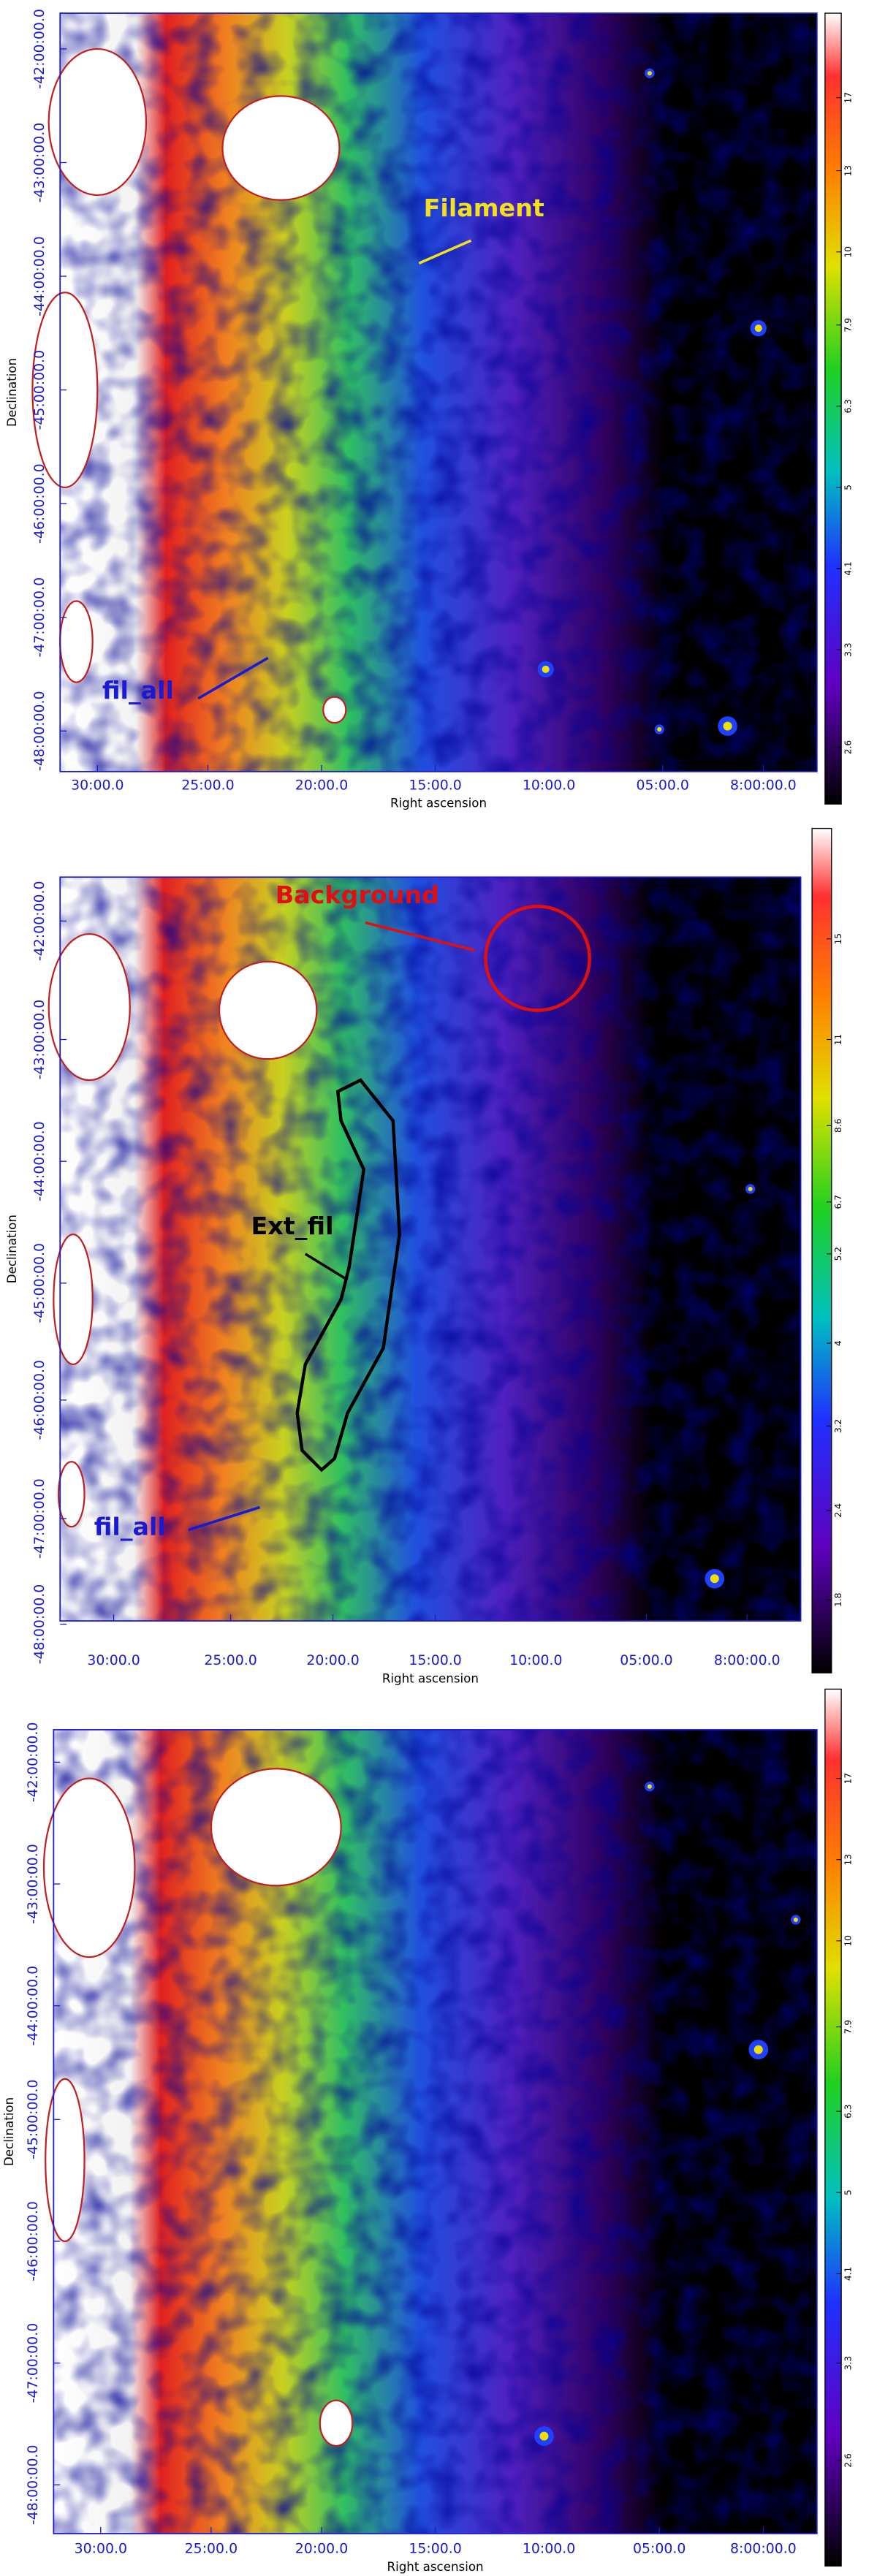 This screenshot has width=877, height=2576. What do you see at coordinates (838, 1126) in the screenshot?
I see `colorbar-label: 8.6` at bounding box center [838, 1126].